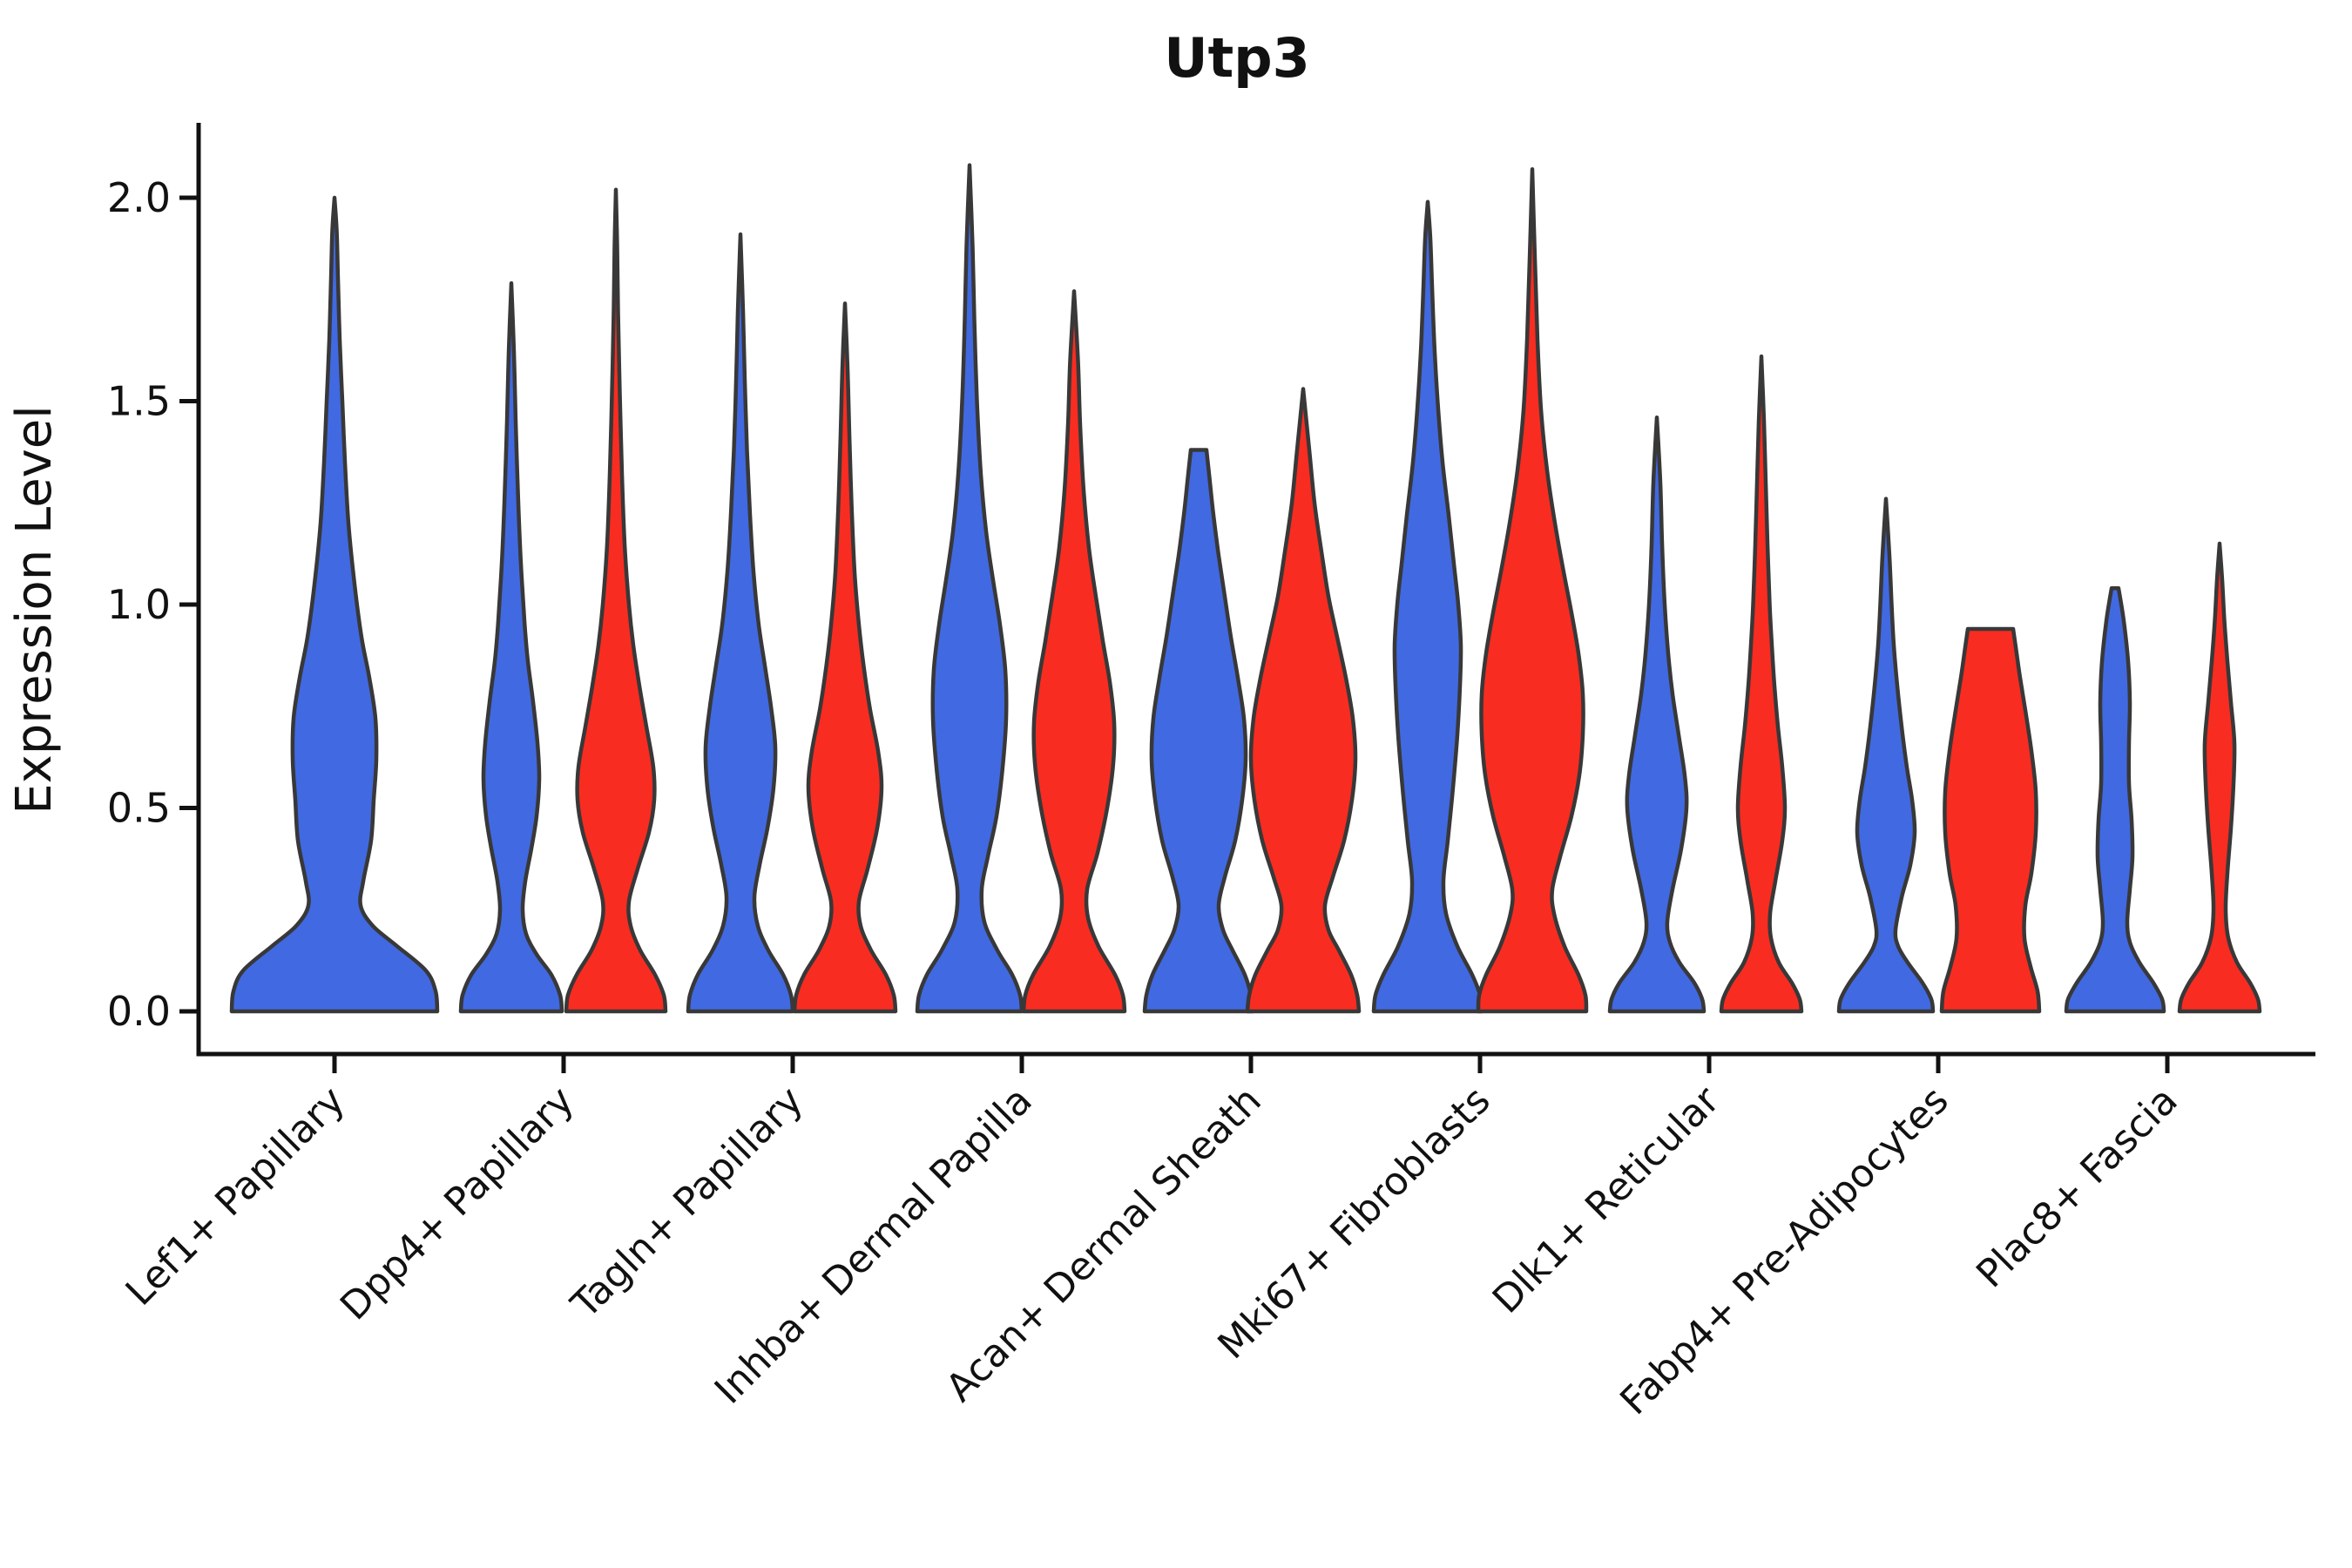 Image resolution: width=2352 pixels, height=1568 pixels. What do you see at coordinates (1657, 714) in the screenshot?
I see `violin-blue-dlk1-reticular` at bounding box center [1657, 714].